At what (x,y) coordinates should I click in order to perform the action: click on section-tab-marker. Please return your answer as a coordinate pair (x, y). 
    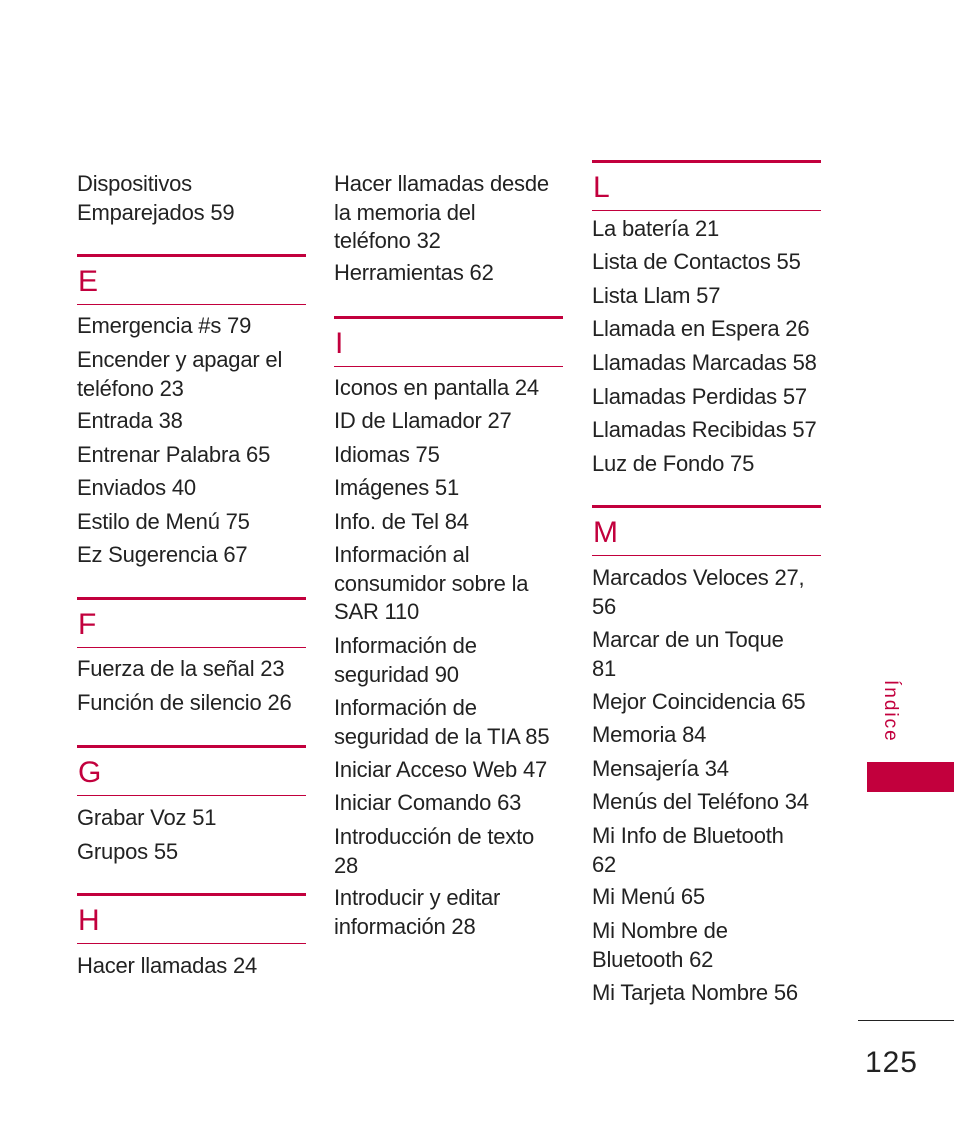
    Looking at the image, I should click on (910, 777).